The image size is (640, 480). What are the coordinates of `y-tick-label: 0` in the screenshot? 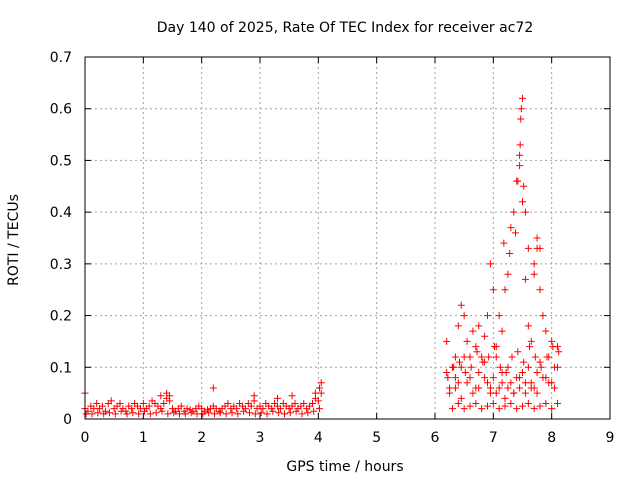 It's located at (67, 420).